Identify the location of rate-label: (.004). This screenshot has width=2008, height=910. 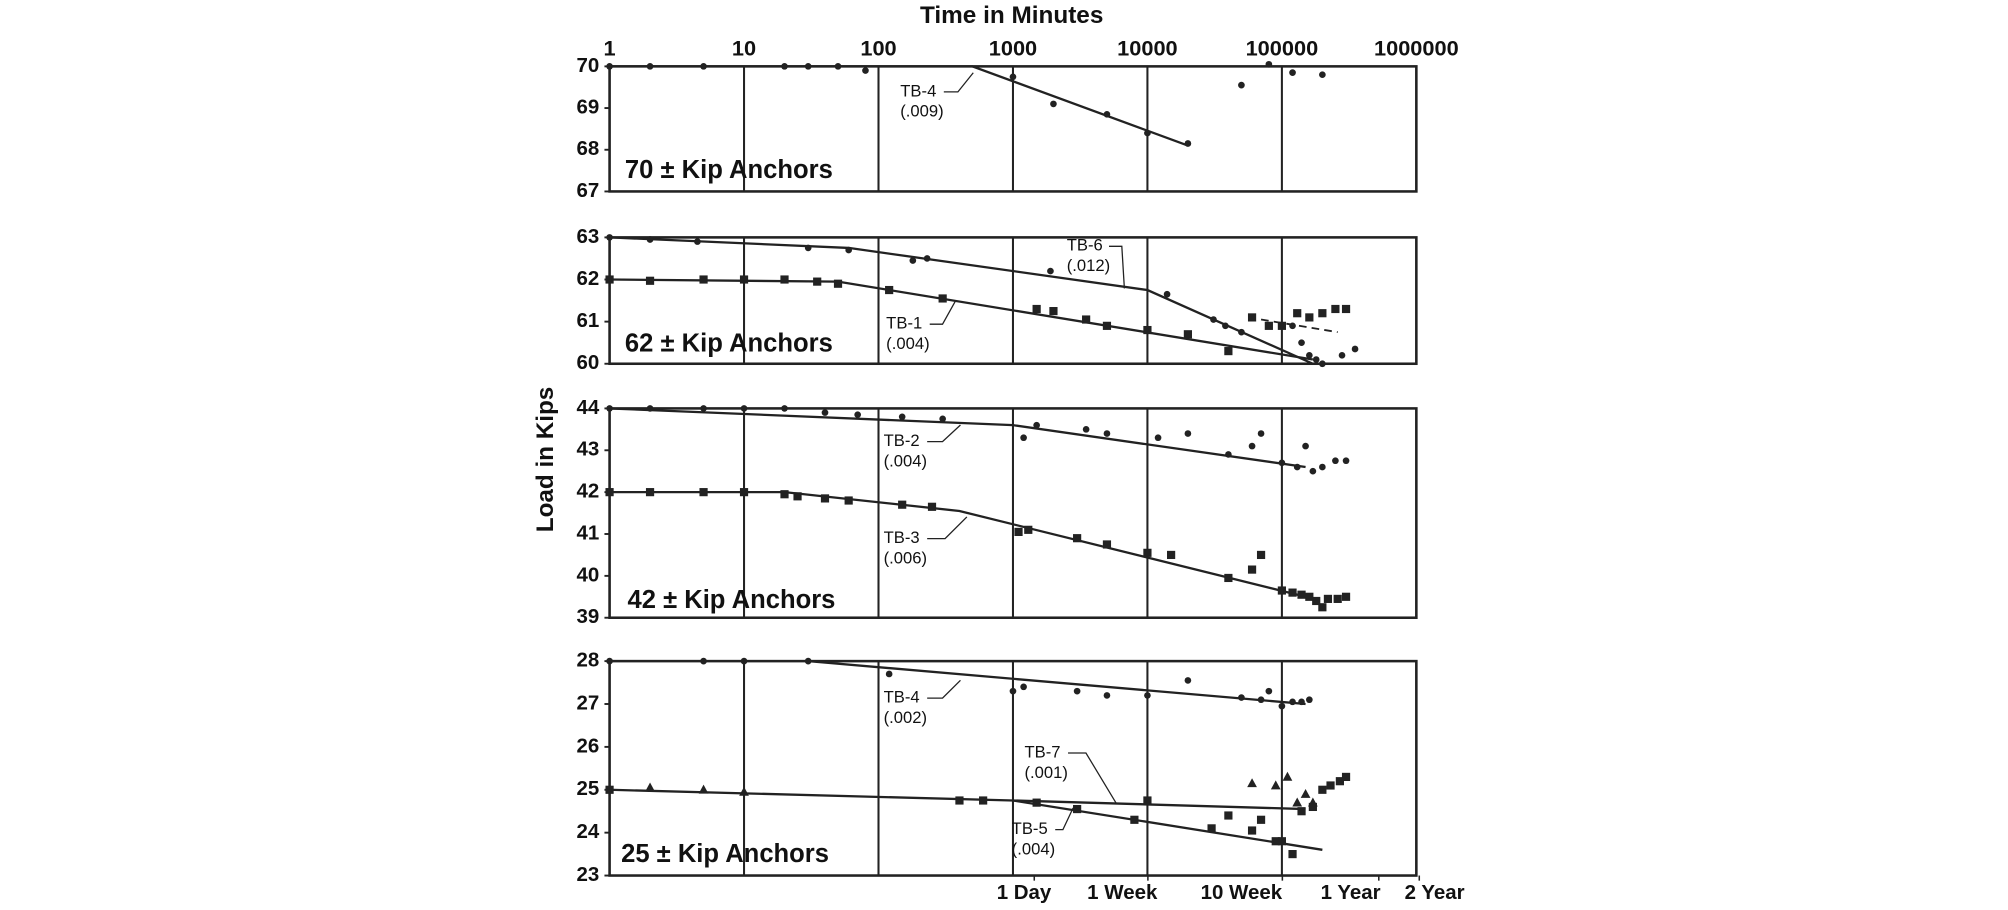
(905, 460).